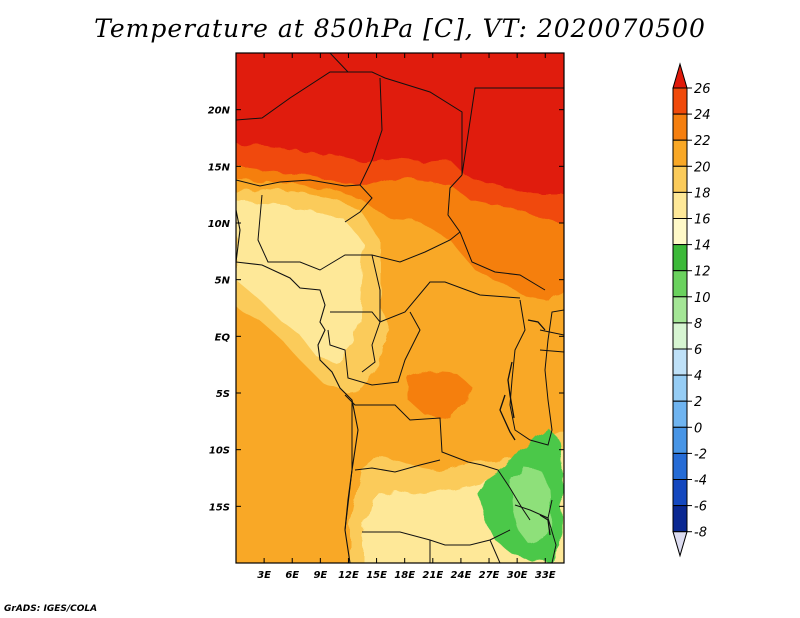 The width and height of the screenshot is (800, 618). Describe the element at coordinates (223, 337) in the screenshot. I see `lat-tick-label: EQ` at that location.